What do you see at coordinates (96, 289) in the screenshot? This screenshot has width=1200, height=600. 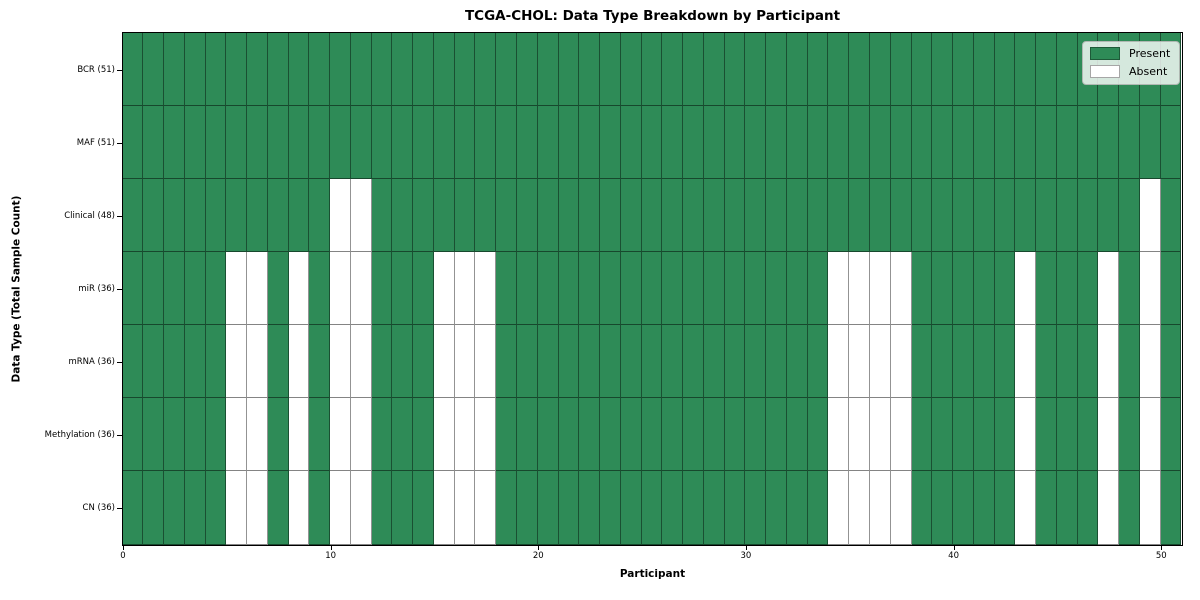 I see `y-tick-label: miR (36)` at bounding box center [96, 289].